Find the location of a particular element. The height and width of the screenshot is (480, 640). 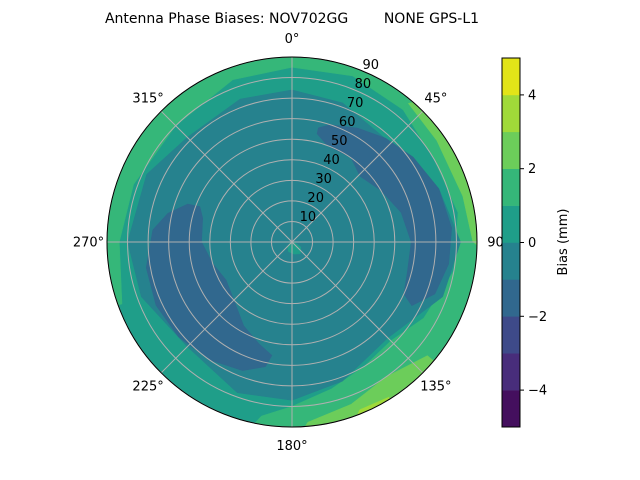

angular-tick-label: 270° is located at coordinates (88, 243).